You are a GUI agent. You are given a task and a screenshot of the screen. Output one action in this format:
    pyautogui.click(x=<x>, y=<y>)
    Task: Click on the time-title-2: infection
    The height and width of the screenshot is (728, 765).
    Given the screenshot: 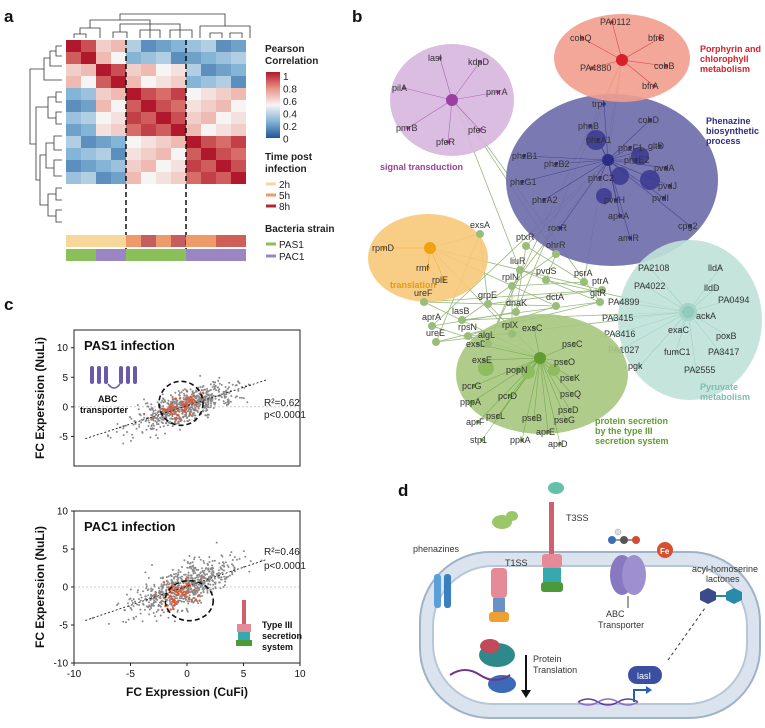 What is the action you would take?
    pyautogui.click(x=286, y=169)
    